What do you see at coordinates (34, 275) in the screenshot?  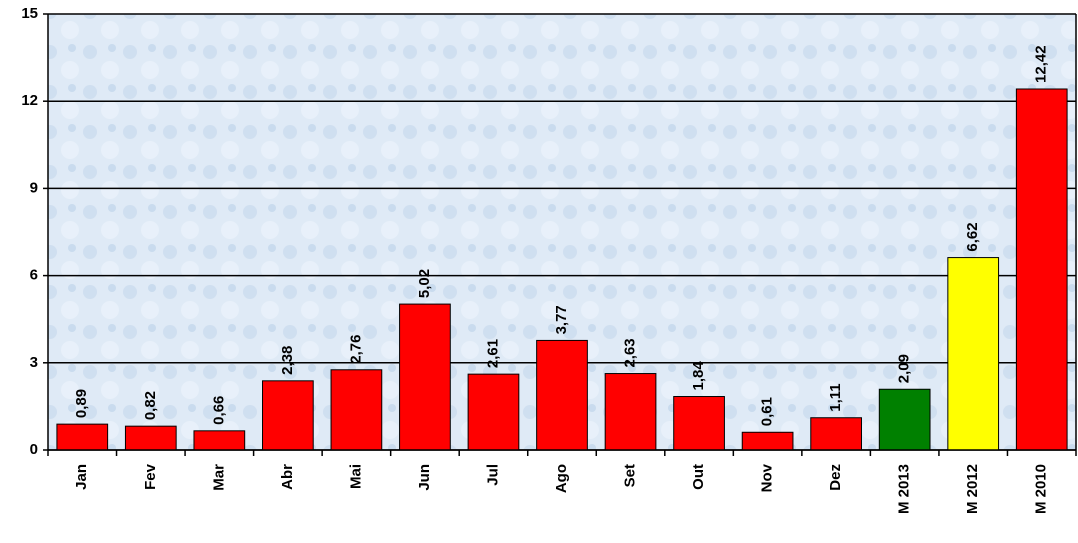 I see `y-tick-label: 6` at bounding box center [34, 275].